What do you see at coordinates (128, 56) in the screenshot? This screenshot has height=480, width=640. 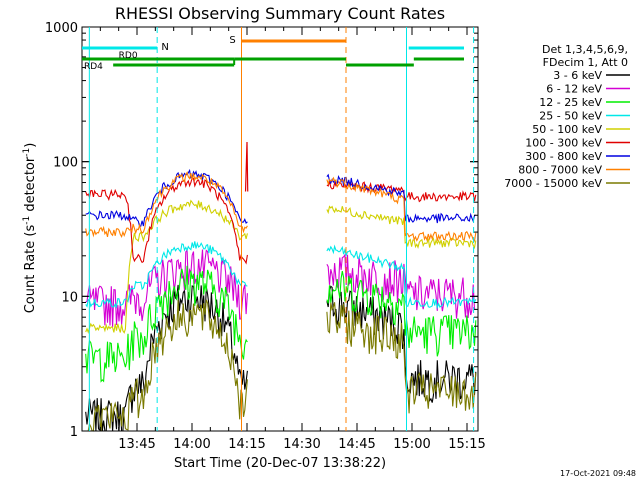 I see `rd0-label: RD0` at bounding box center [128, 56].